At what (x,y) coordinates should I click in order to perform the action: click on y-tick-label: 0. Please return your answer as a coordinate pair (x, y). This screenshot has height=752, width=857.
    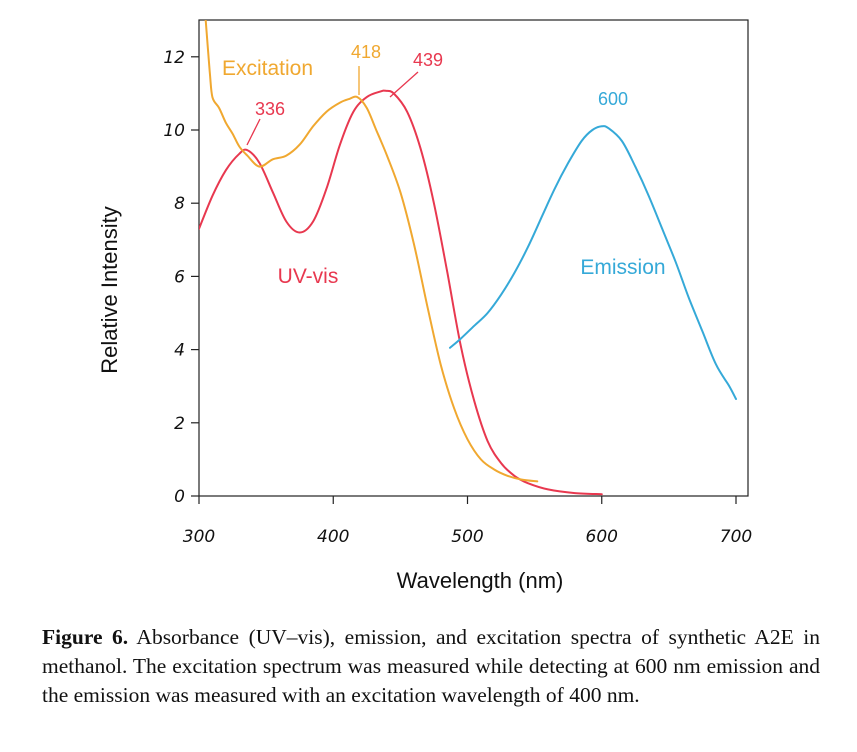
    Looking at the image, I should click on (179, 497).